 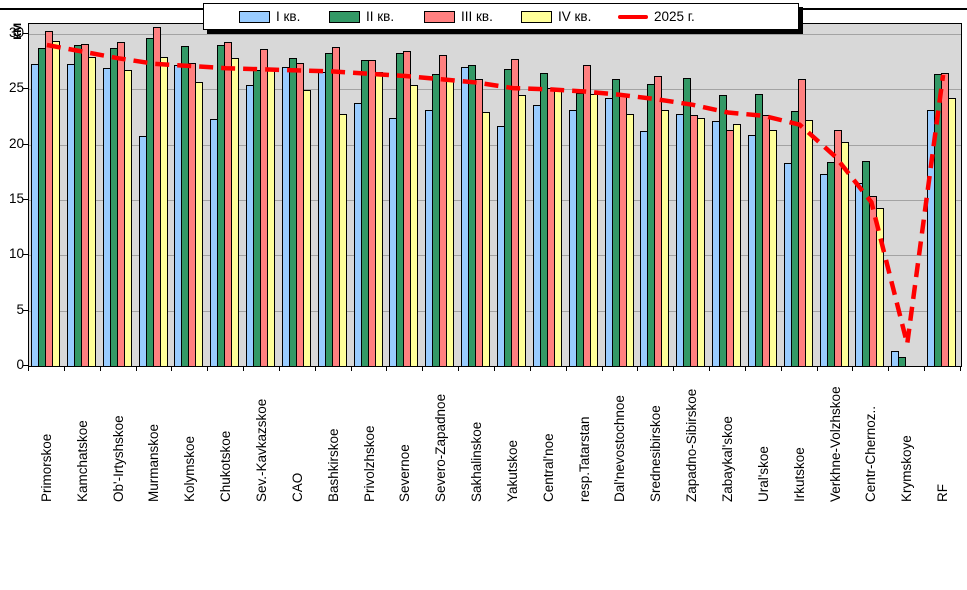 I want to click on legend-item: II кв., so click(x=361, y=16).